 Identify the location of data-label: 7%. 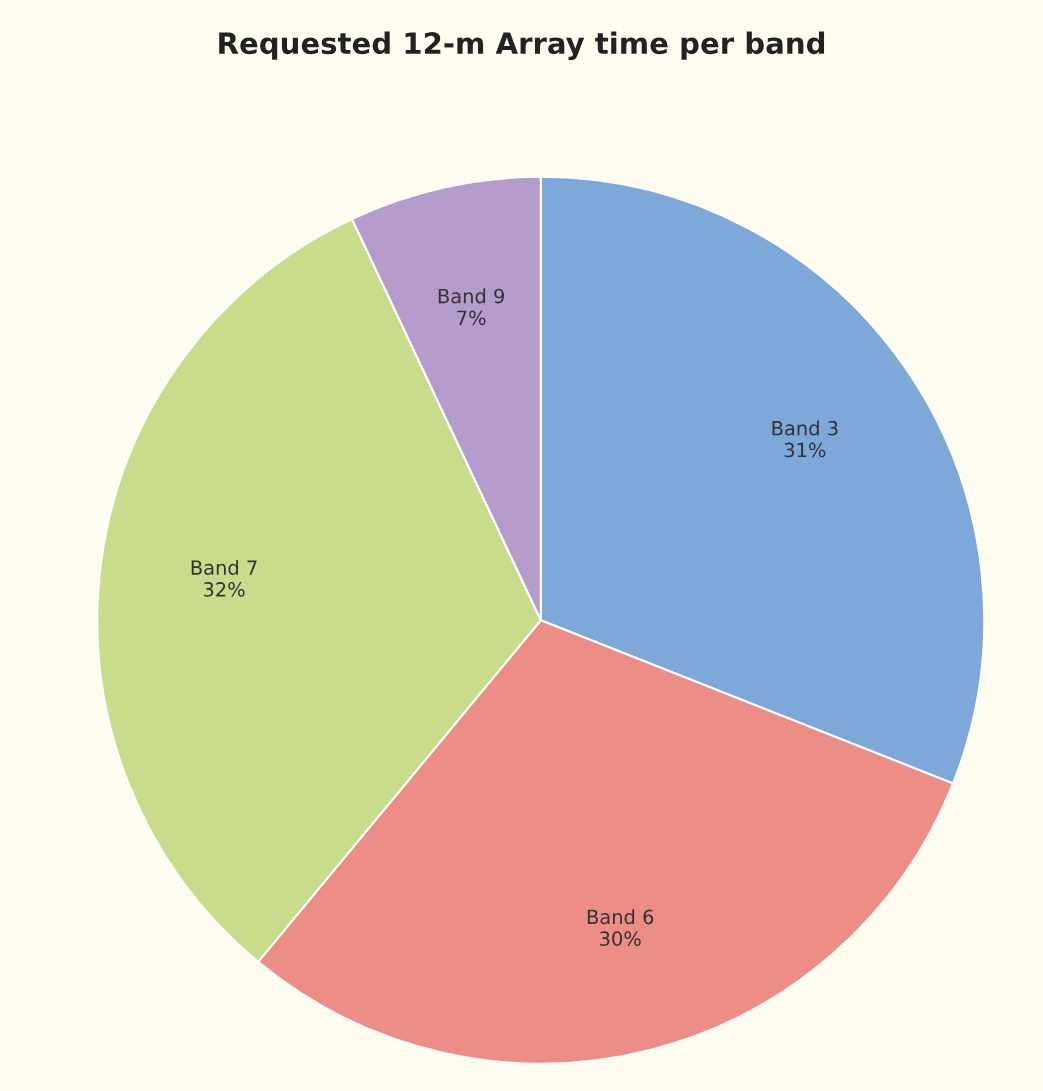
(471, 318).